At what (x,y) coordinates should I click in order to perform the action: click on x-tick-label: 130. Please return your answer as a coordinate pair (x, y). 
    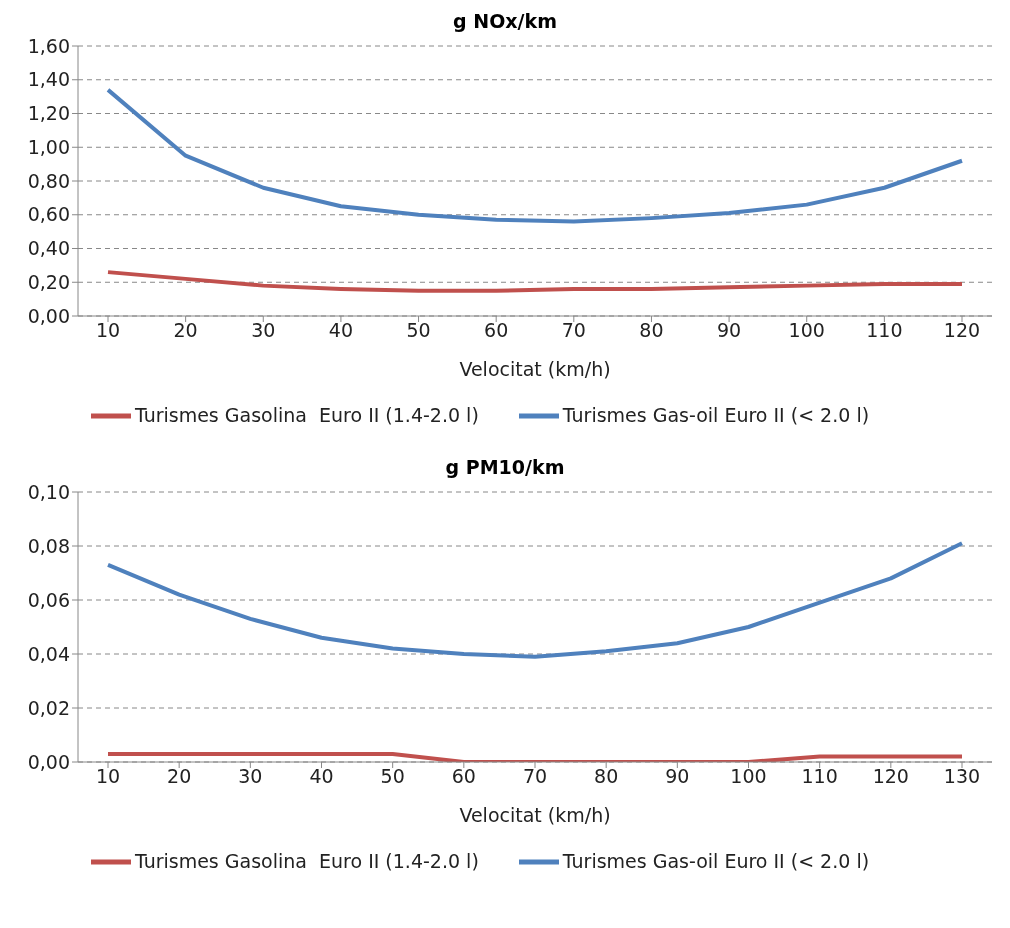
    Looking at the image, I should click on (962, 776).